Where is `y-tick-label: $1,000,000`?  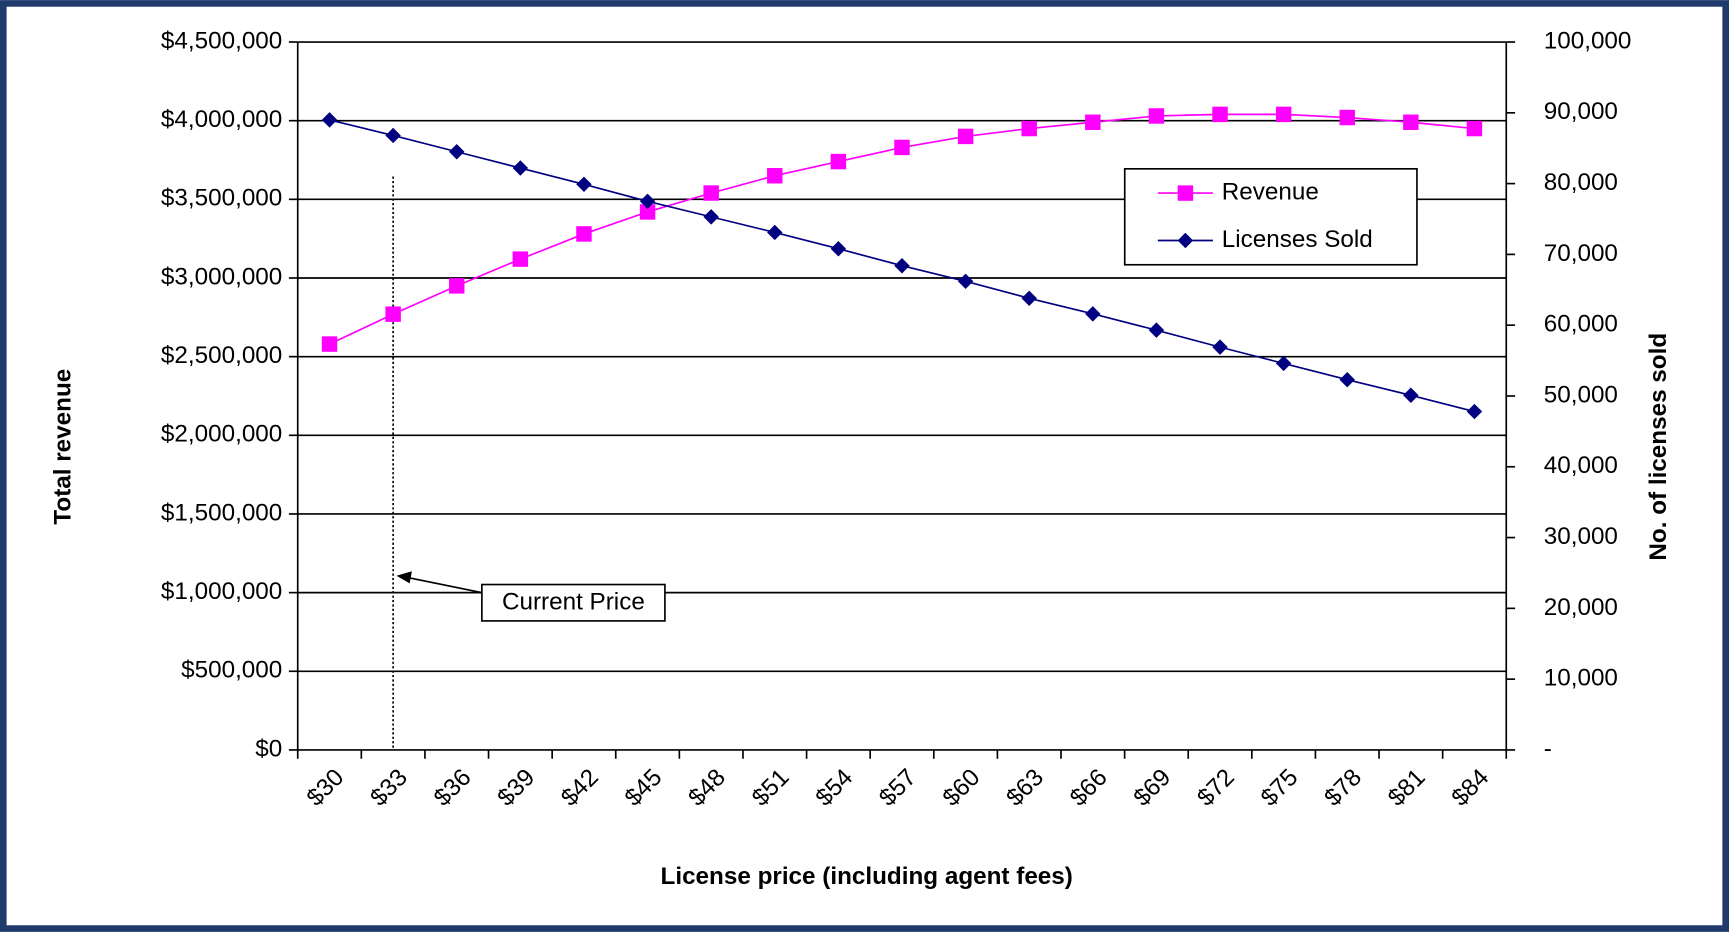 y-tick-label: $1,000,000 is located at coordinates (221, 591).